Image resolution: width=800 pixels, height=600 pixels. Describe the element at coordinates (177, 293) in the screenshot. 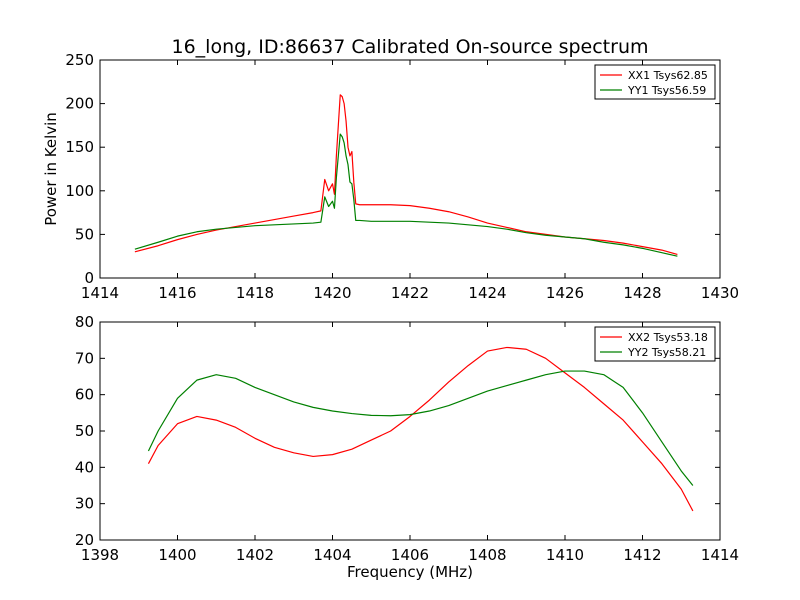

I see `x-tick-label: 1416` at that location.